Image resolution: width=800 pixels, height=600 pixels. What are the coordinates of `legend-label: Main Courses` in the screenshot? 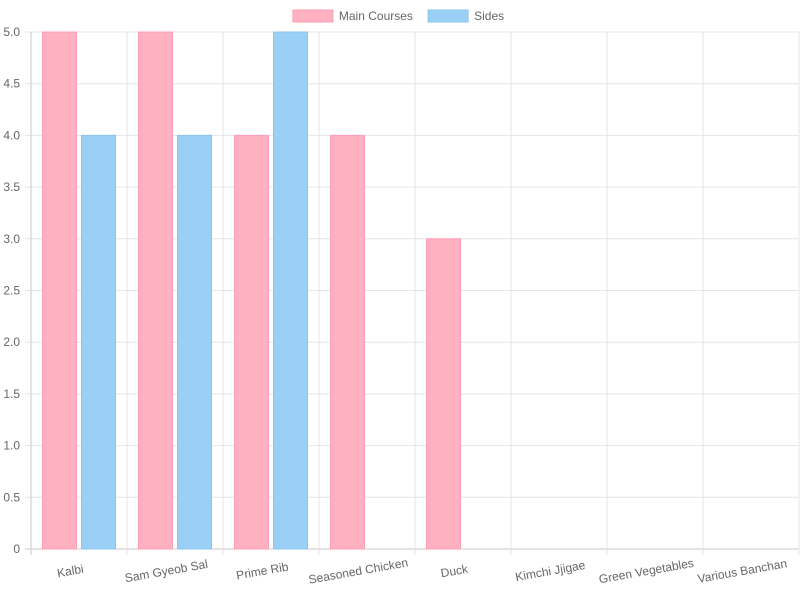 It's located at (376, 16).